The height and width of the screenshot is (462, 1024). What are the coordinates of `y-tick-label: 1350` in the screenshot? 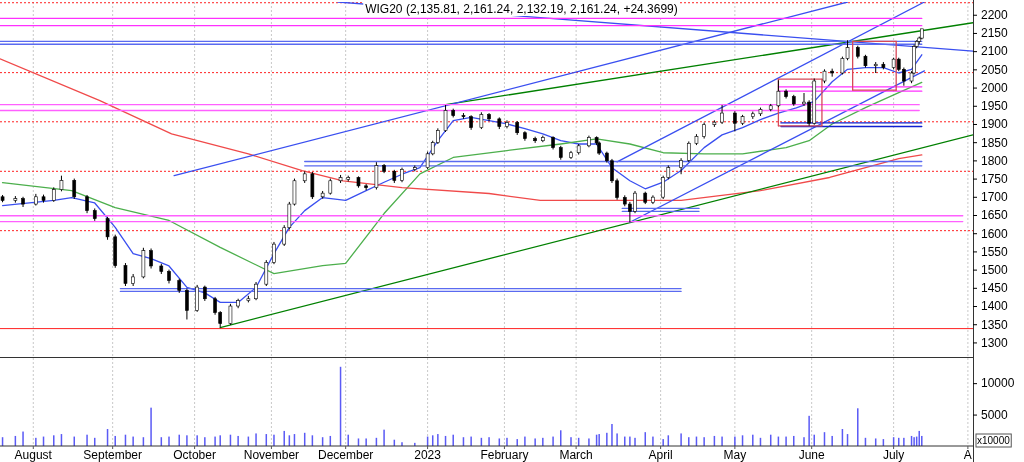 It's located at (995, 324).